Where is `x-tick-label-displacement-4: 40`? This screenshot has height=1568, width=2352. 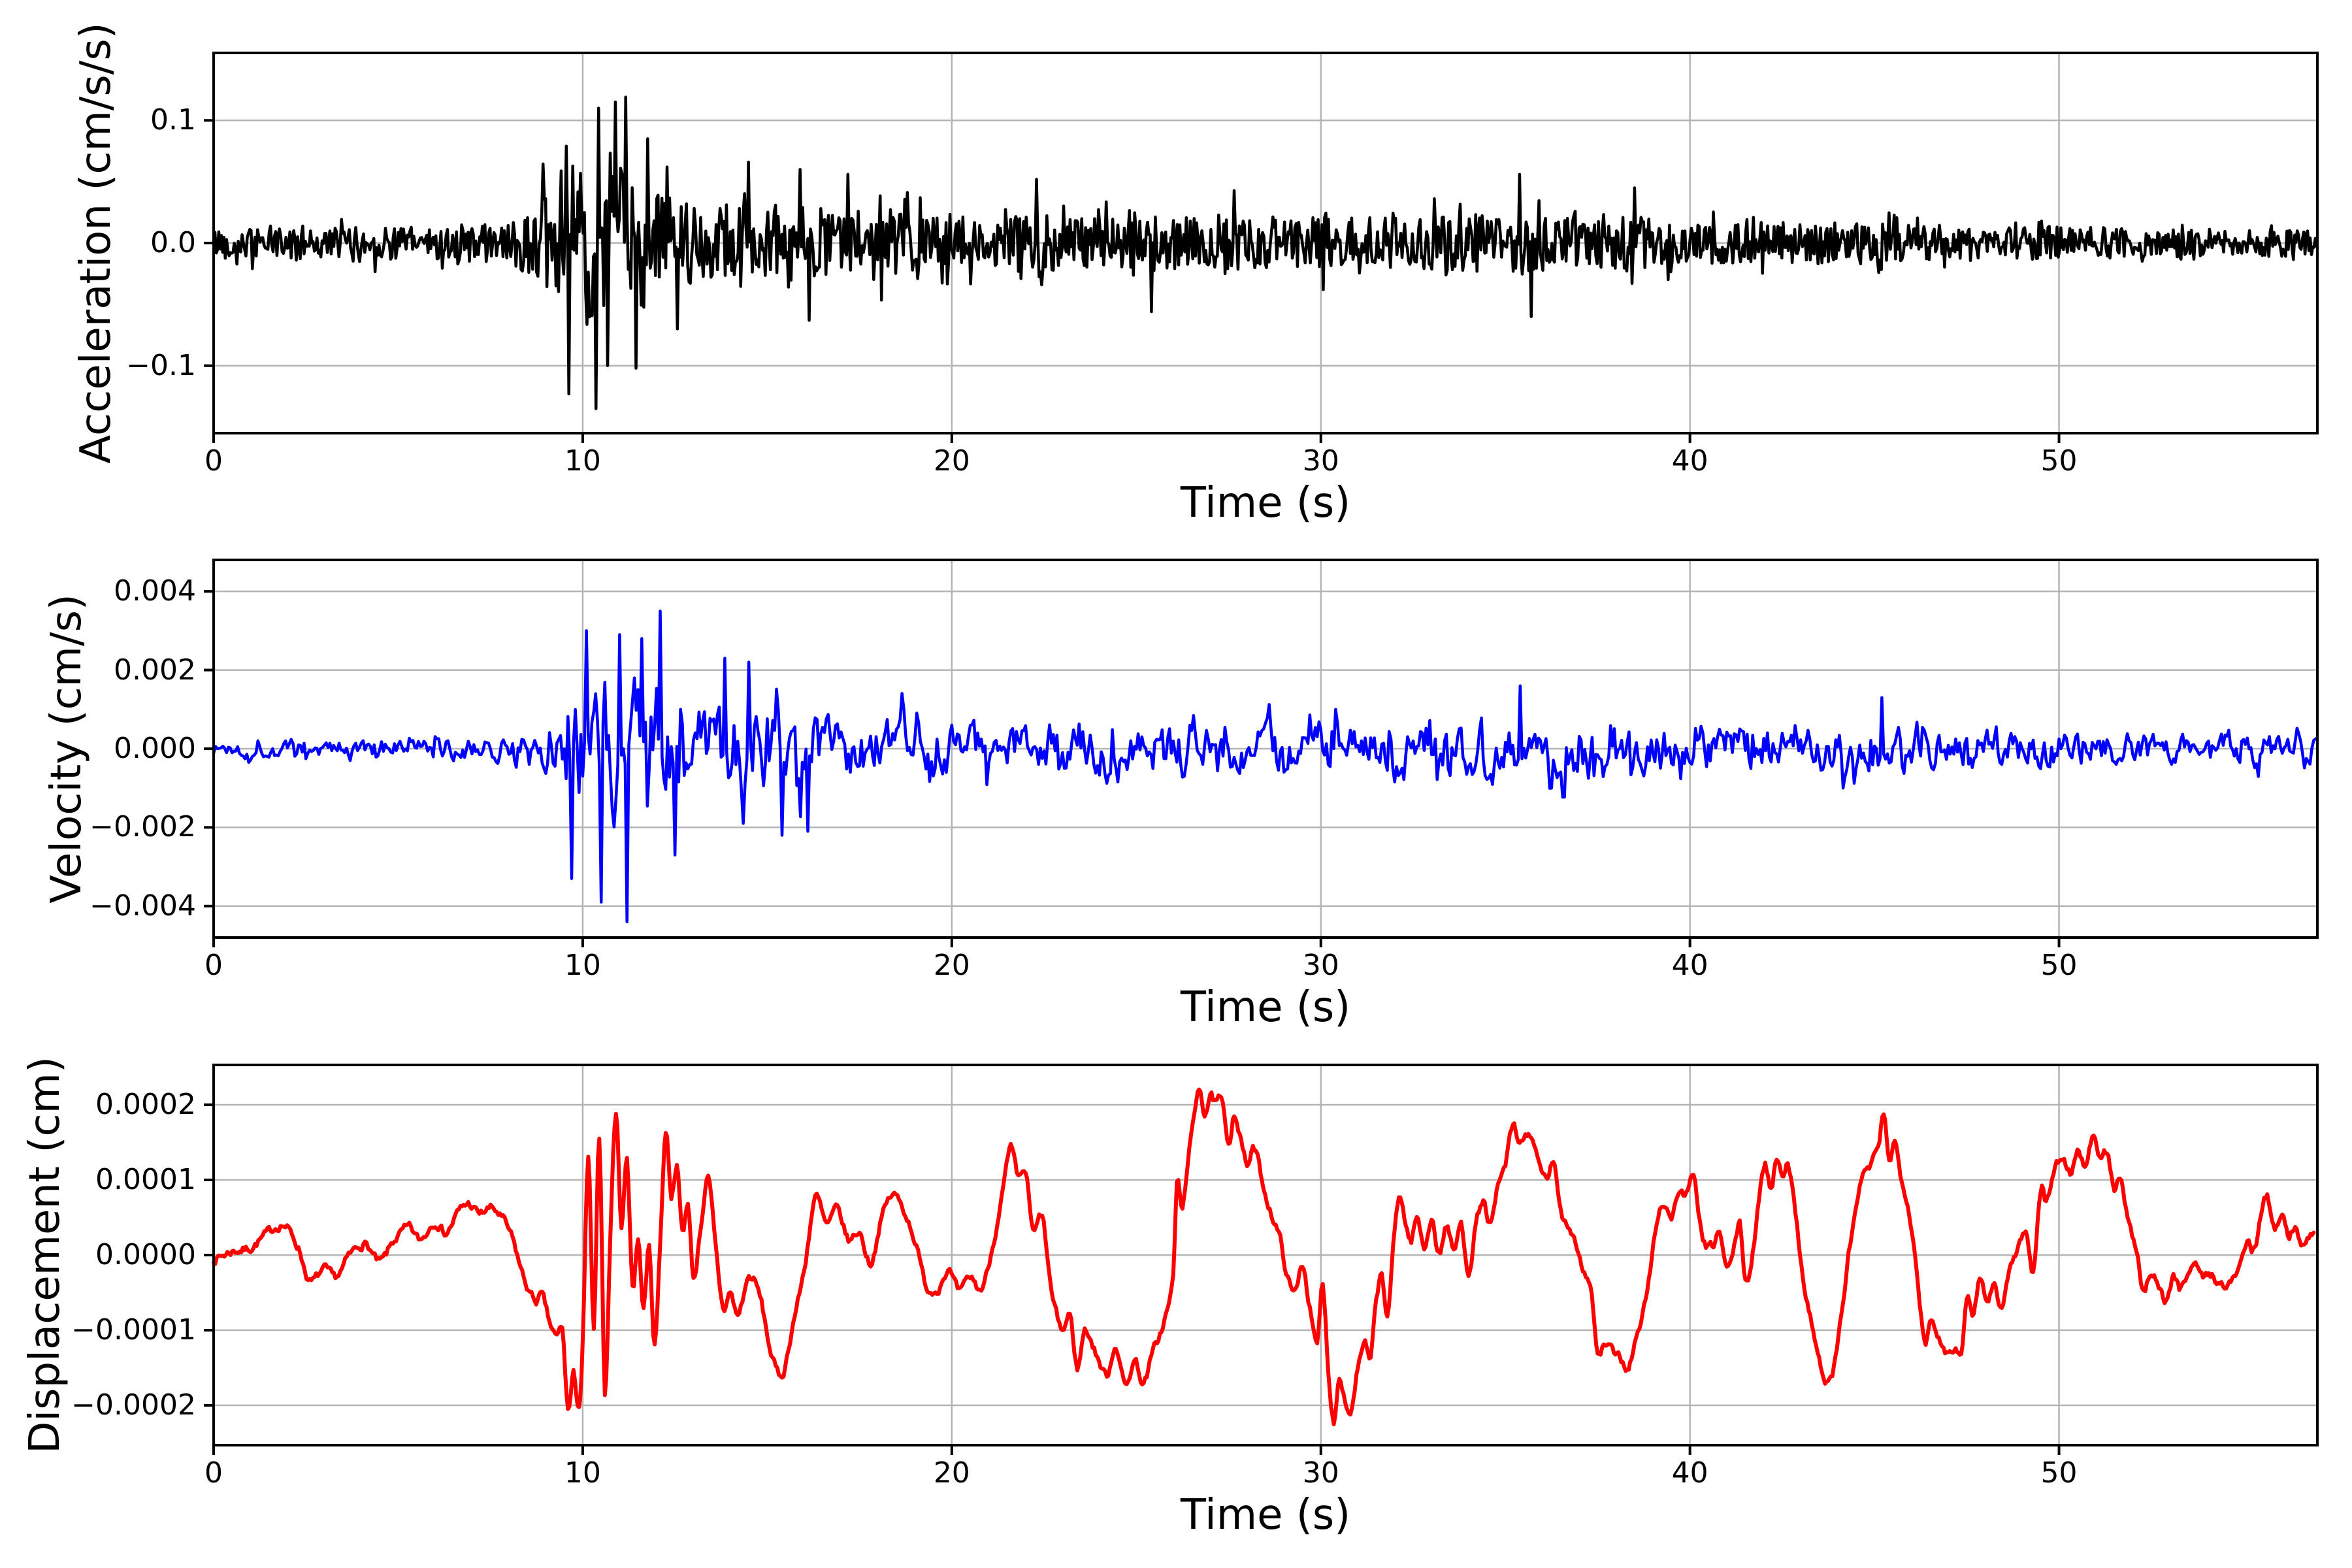 x-tick-label-displacement-4: 40 is located at coordinates (1689, 1473).